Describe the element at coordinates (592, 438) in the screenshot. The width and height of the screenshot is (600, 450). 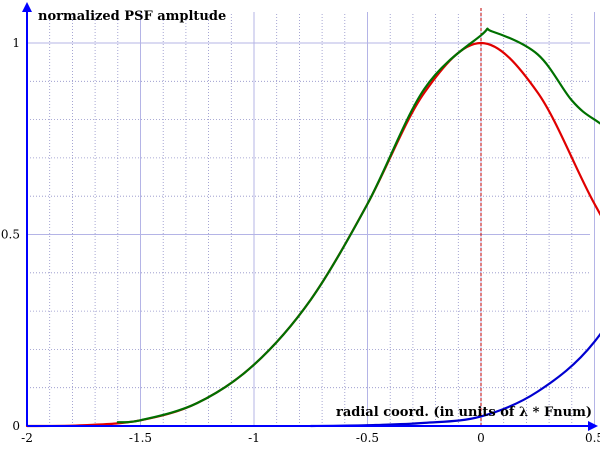
I see `x-tick-label: 0.5` at that location.